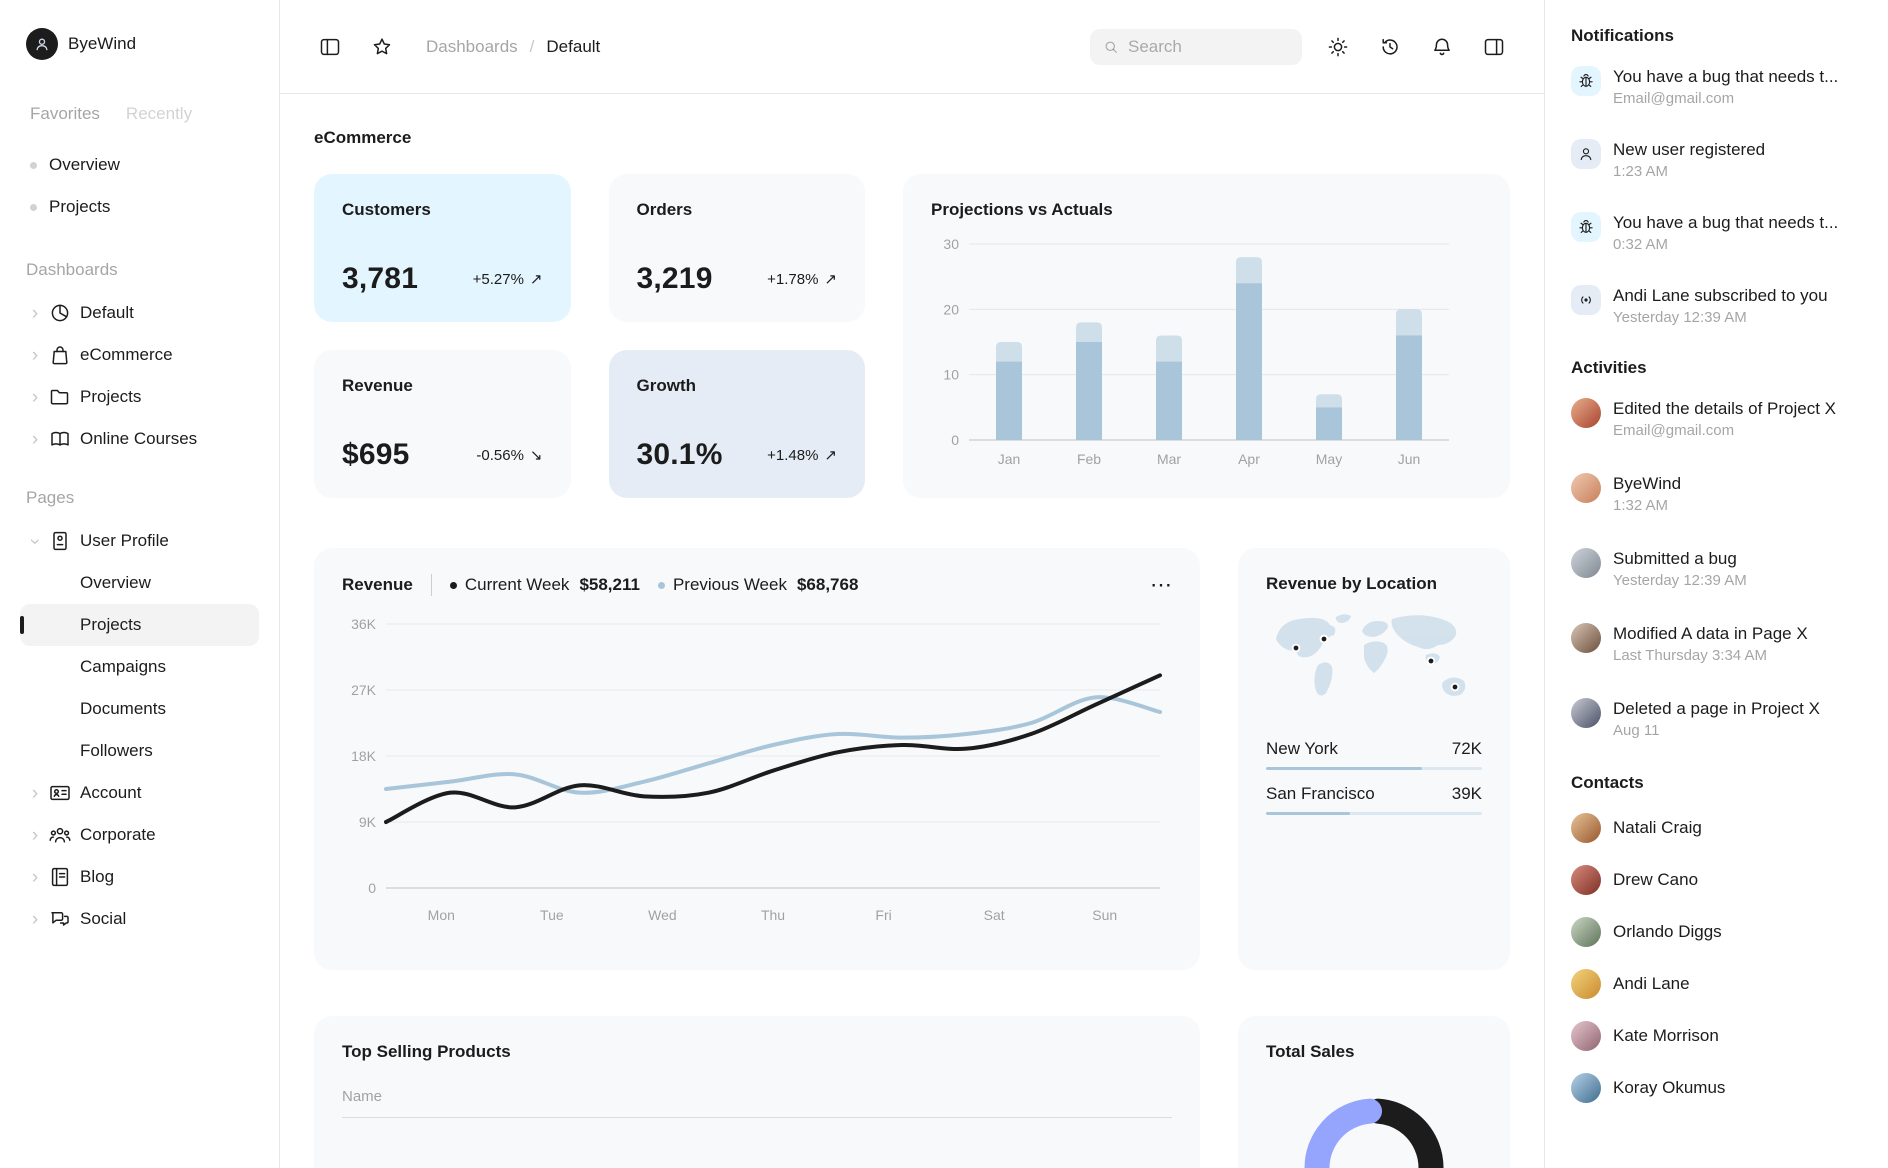 The image size is (1888, 1168). I want to click on products-title: Top Selling Products, so click(426, 1051).